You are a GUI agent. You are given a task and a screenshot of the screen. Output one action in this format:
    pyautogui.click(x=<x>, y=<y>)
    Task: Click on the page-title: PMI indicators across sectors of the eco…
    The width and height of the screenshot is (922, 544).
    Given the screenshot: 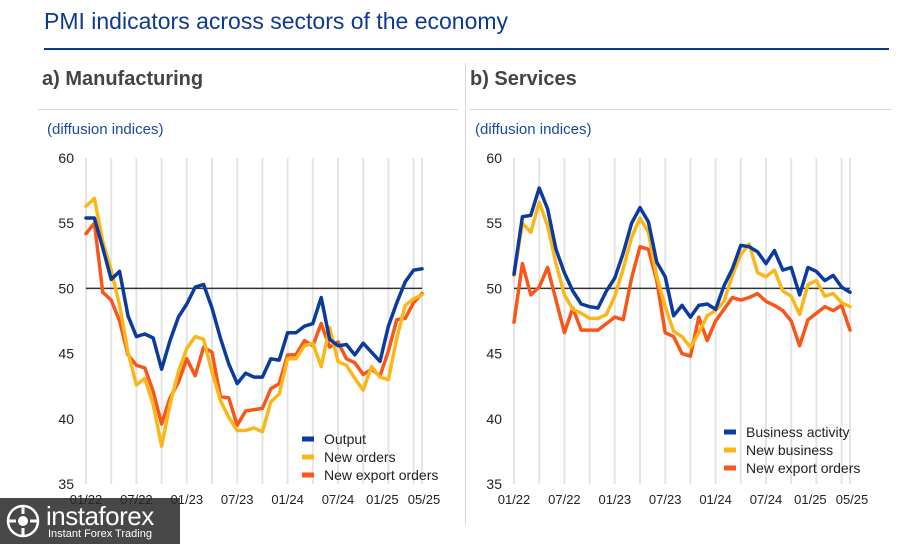 What is the action you would take?
    pyautogui.click(x=276, y=21)
    